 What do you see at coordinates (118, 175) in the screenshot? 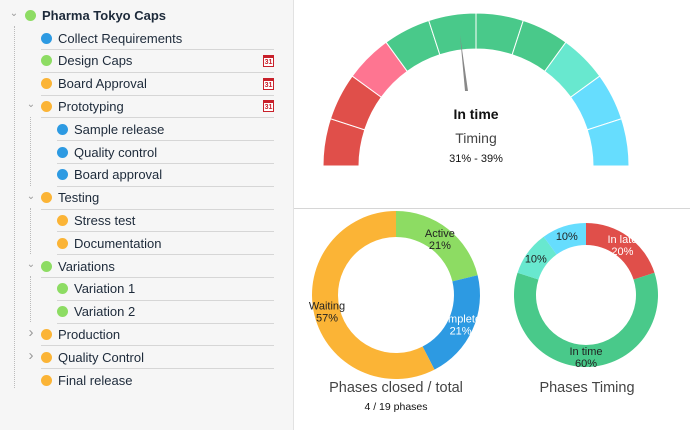
I see `tree-item-label: Board approval` at bounding box center [118, 175].